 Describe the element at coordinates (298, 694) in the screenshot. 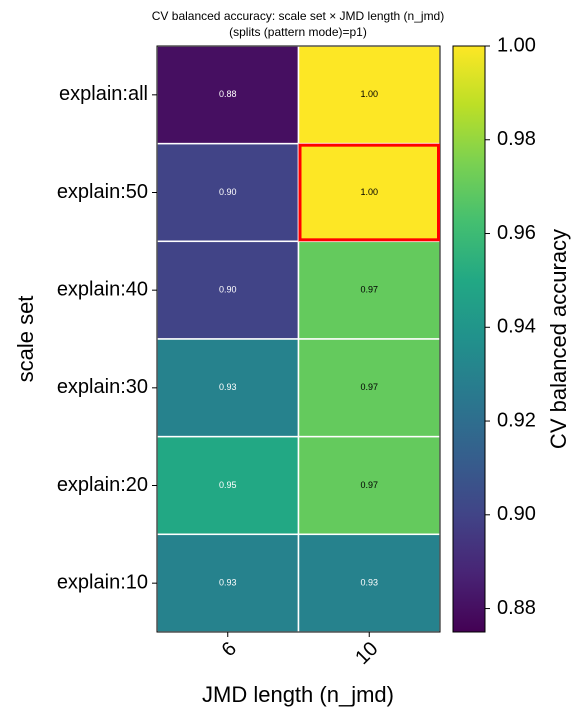

I see `x-axis-label: JMD length (n_jmd)` at that location.